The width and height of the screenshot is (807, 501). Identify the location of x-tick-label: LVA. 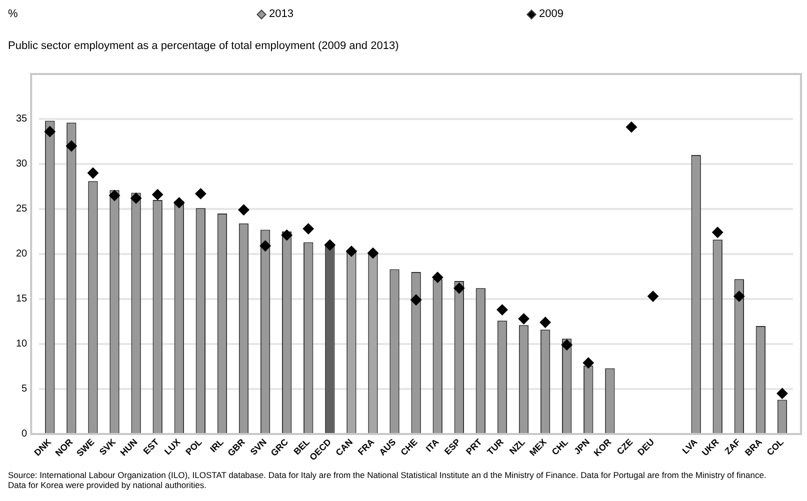
(690, 446).